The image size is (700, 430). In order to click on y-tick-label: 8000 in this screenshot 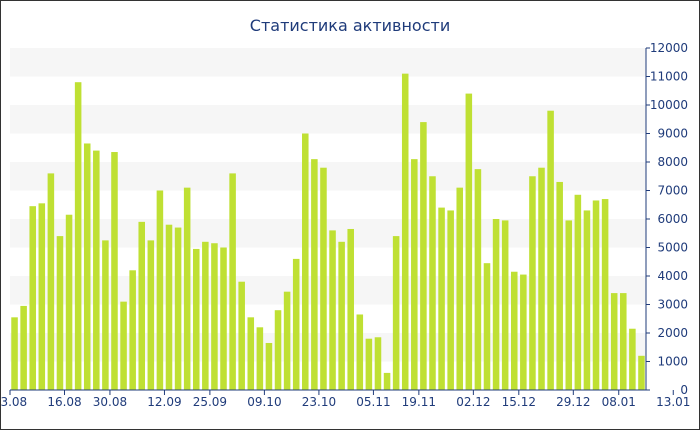, I will do `click(672, 162)`.